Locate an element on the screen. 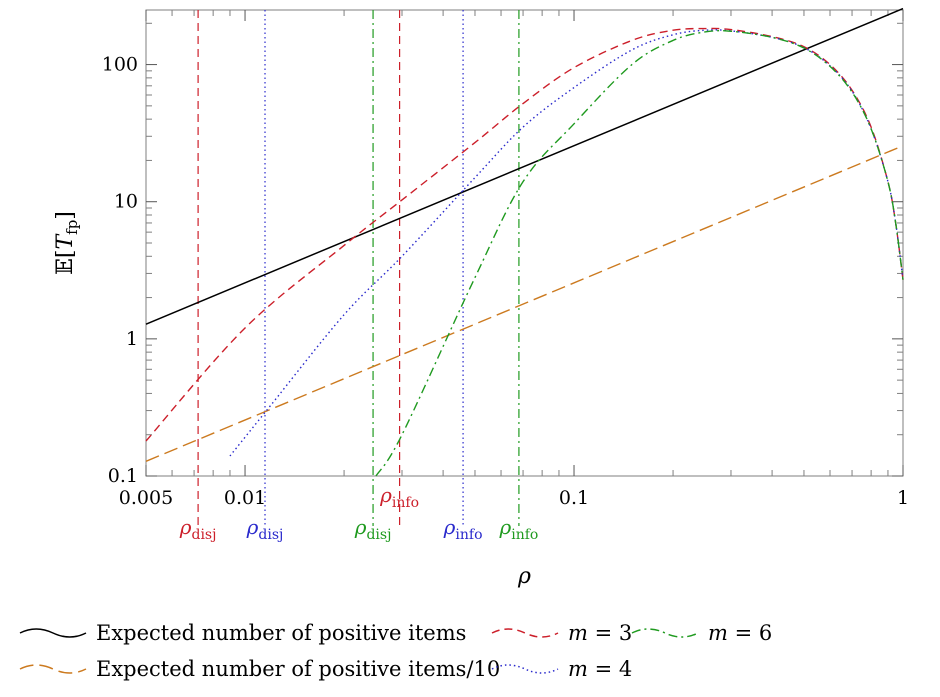 This screenshot has height=697, width=940. legend-item: Expected number of positive items/10 is located at coordinates (259, 669).